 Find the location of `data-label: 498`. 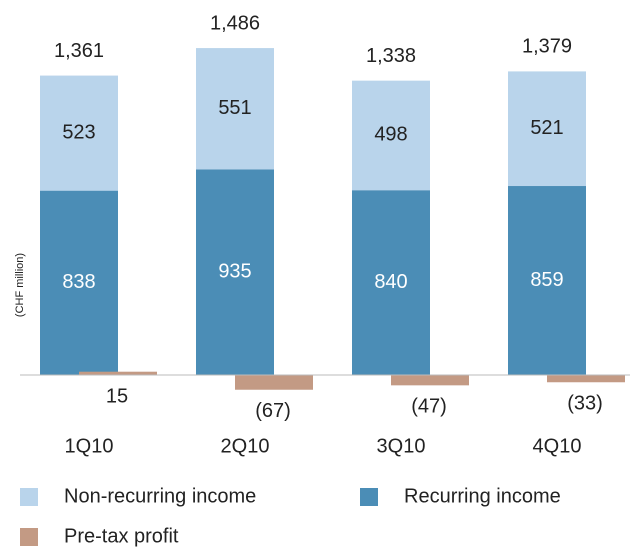

data-label: 498 is located at coordinates (390, 135).